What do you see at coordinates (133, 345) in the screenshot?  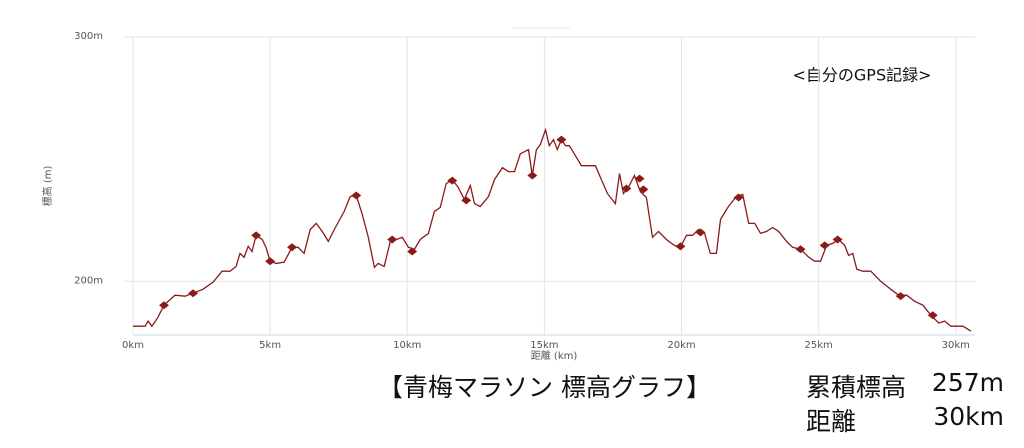 I see `x-tick-label: 0km` at bounding box center [133, 345].